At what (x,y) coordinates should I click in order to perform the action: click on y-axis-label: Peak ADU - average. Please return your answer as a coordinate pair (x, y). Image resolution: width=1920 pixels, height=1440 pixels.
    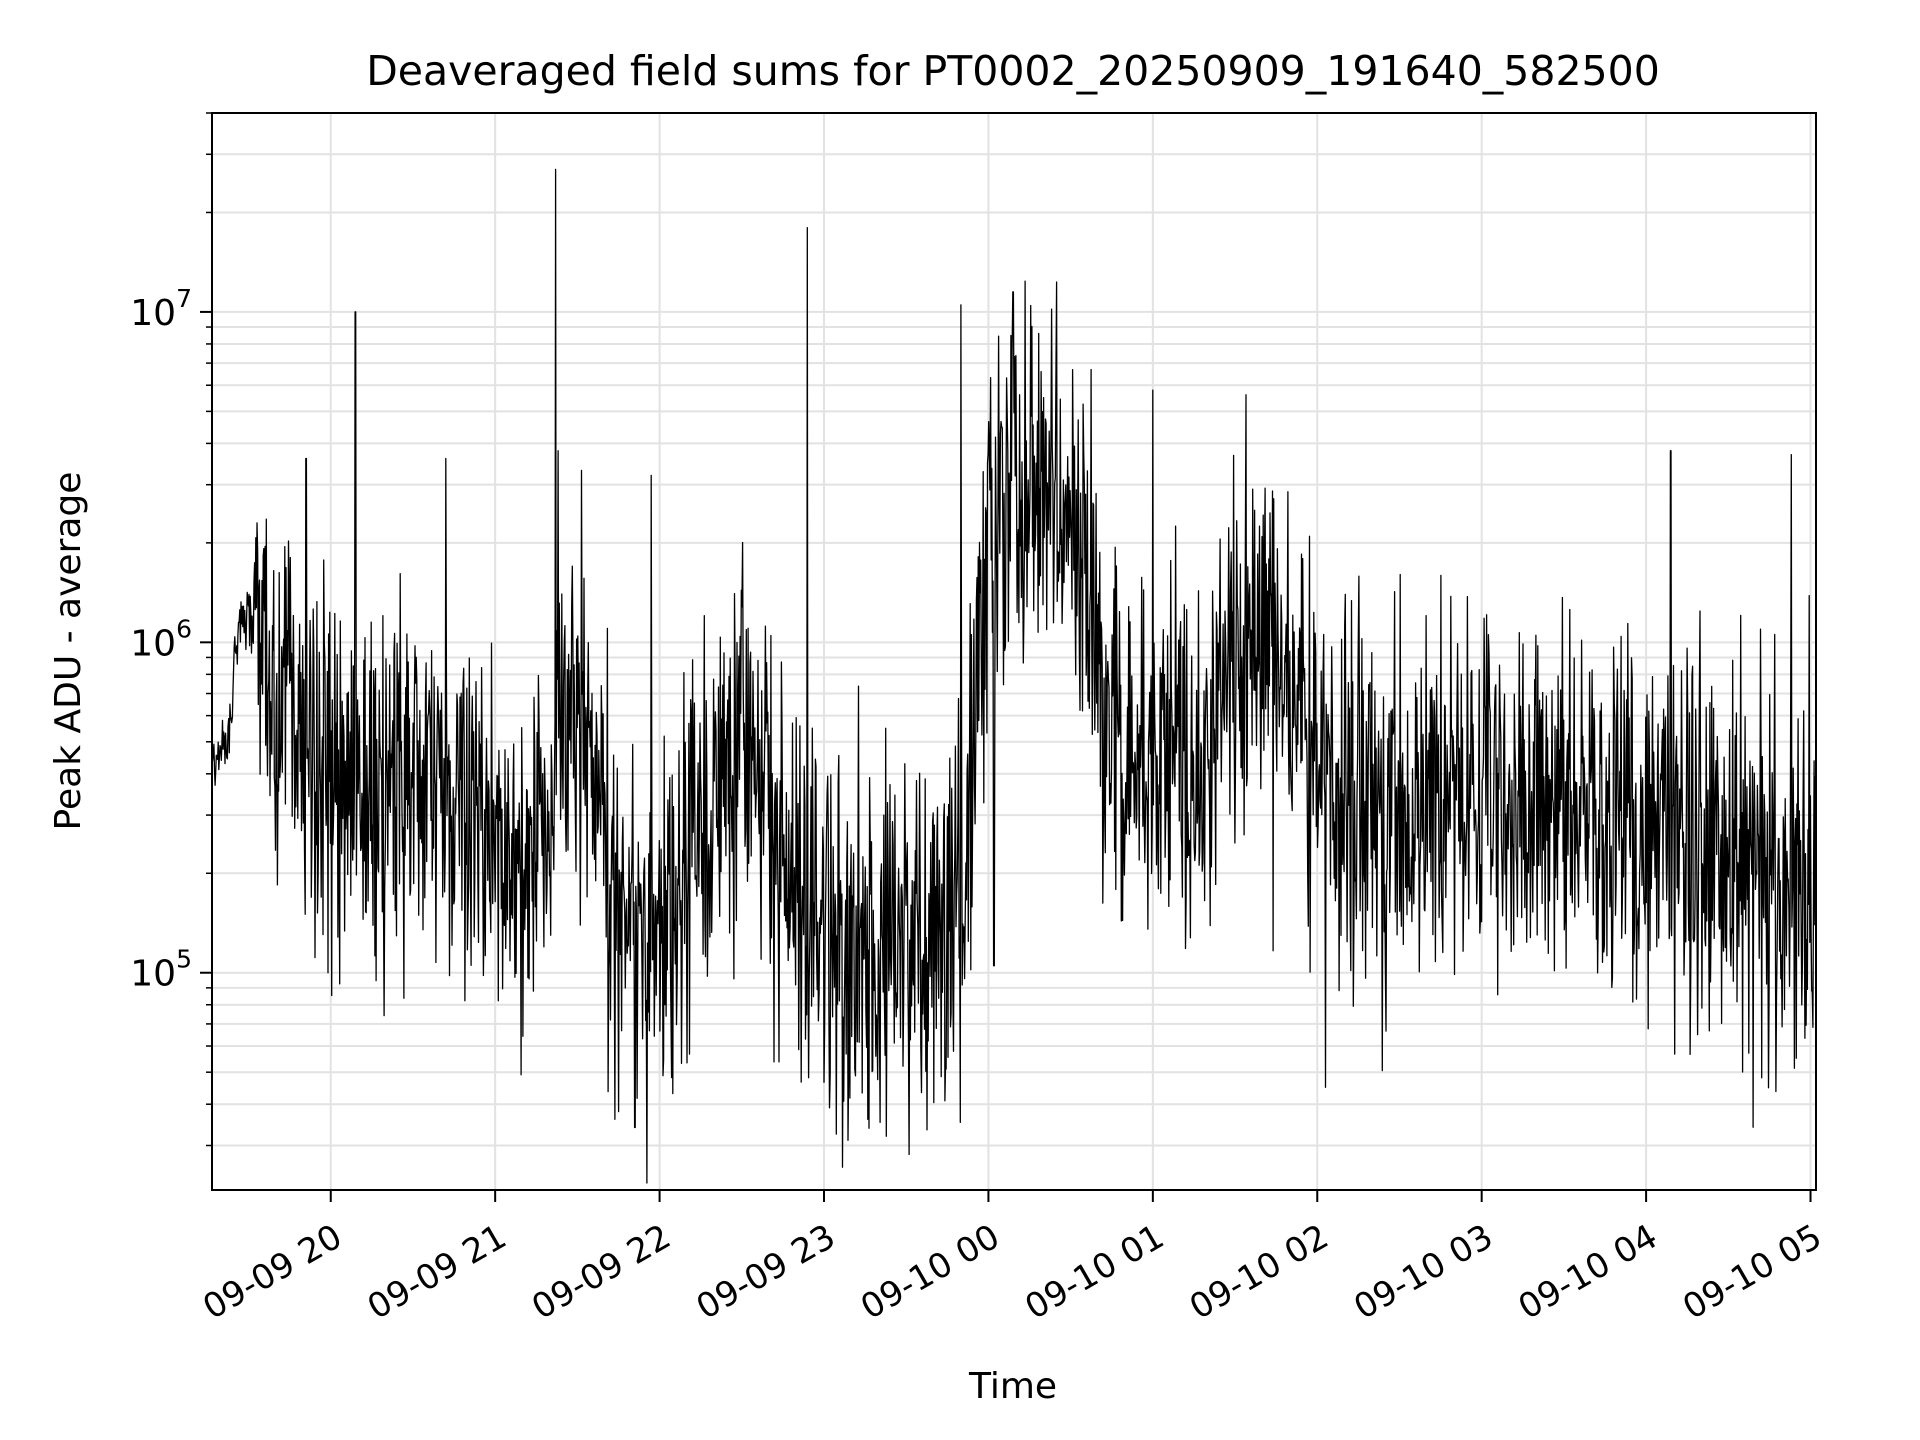
    Looking at the image, I should click on (68, 651).